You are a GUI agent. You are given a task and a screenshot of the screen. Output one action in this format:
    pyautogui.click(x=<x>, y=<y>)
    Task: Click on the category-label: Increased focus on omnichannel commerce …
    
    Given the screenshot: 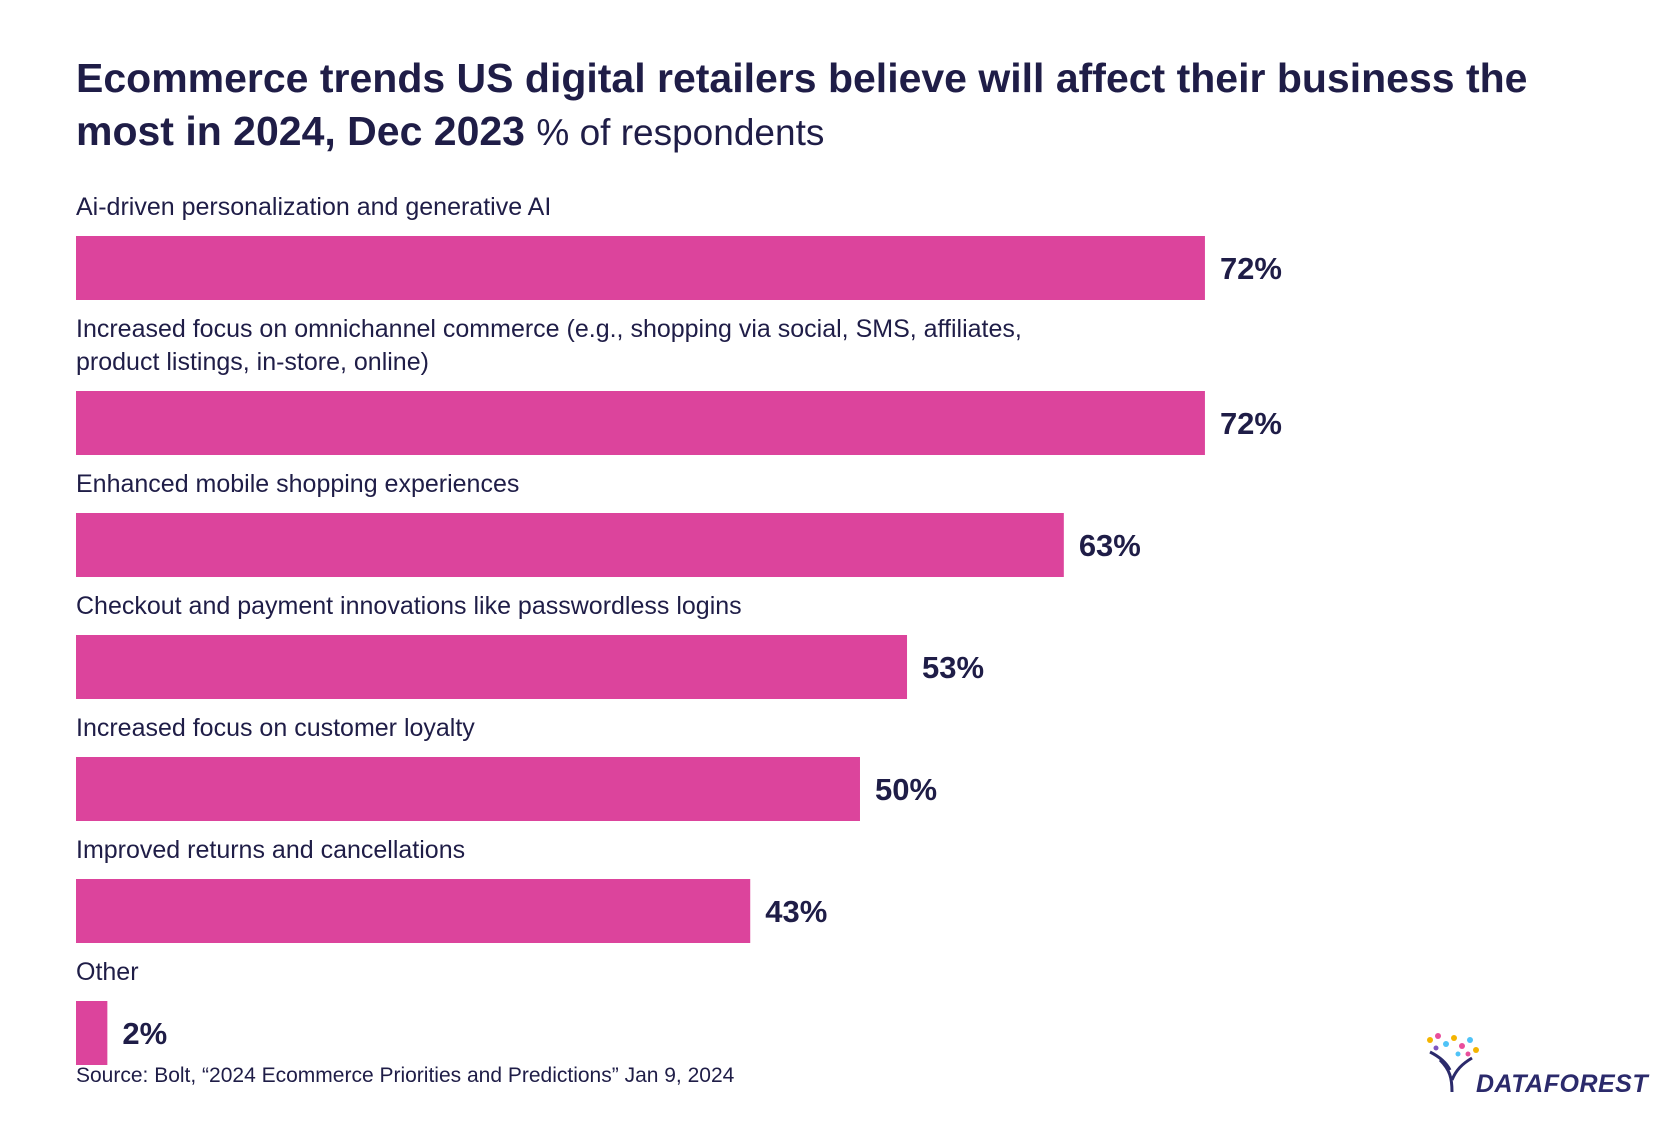 What is the action you would take?
    pyautogui.click(x=549, y=329)
    